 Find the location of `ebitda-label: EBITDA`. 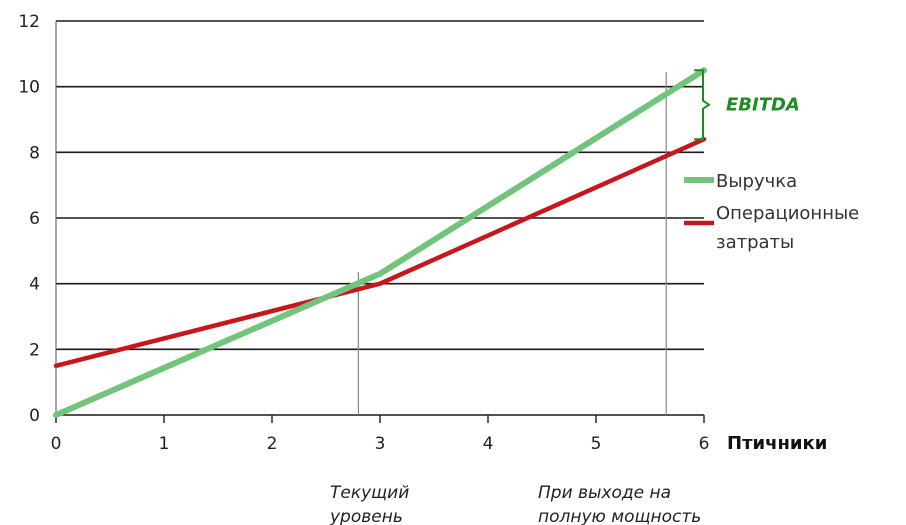

ebitda-label: EBITDA is located at coordinates (763, 105).